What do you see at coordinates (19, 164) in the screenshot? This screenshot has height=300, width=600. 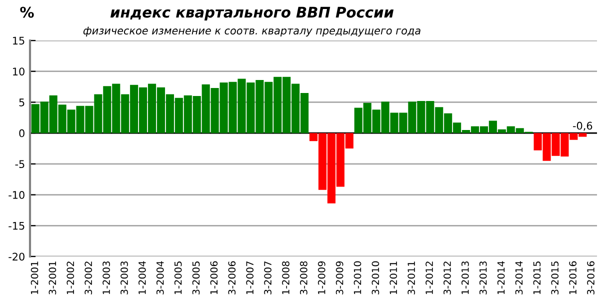 I see `y-tick-label: -5` at bounding box center [19, 164].